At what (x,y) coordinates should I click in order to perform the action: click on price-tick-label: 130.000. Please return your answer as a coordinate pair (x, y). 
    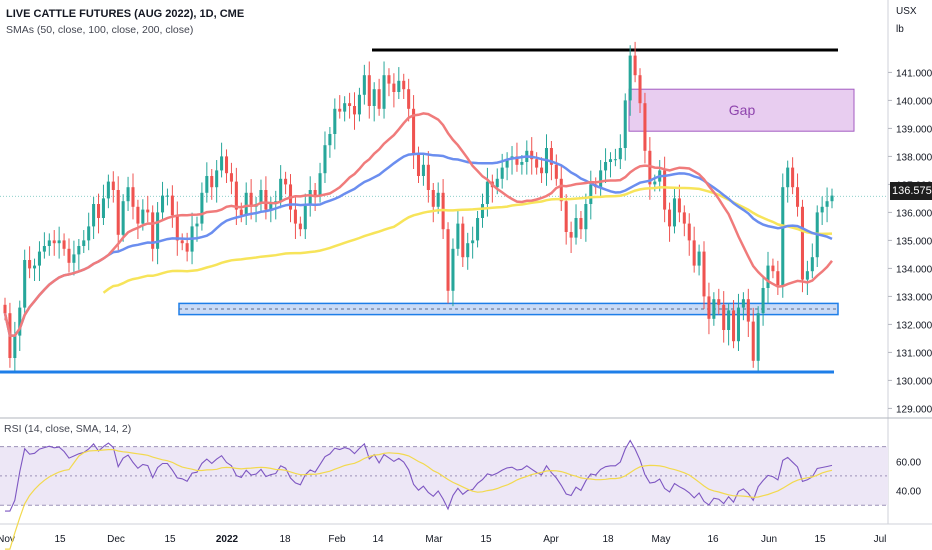
    Looking at the image, I should click on (914, 381).